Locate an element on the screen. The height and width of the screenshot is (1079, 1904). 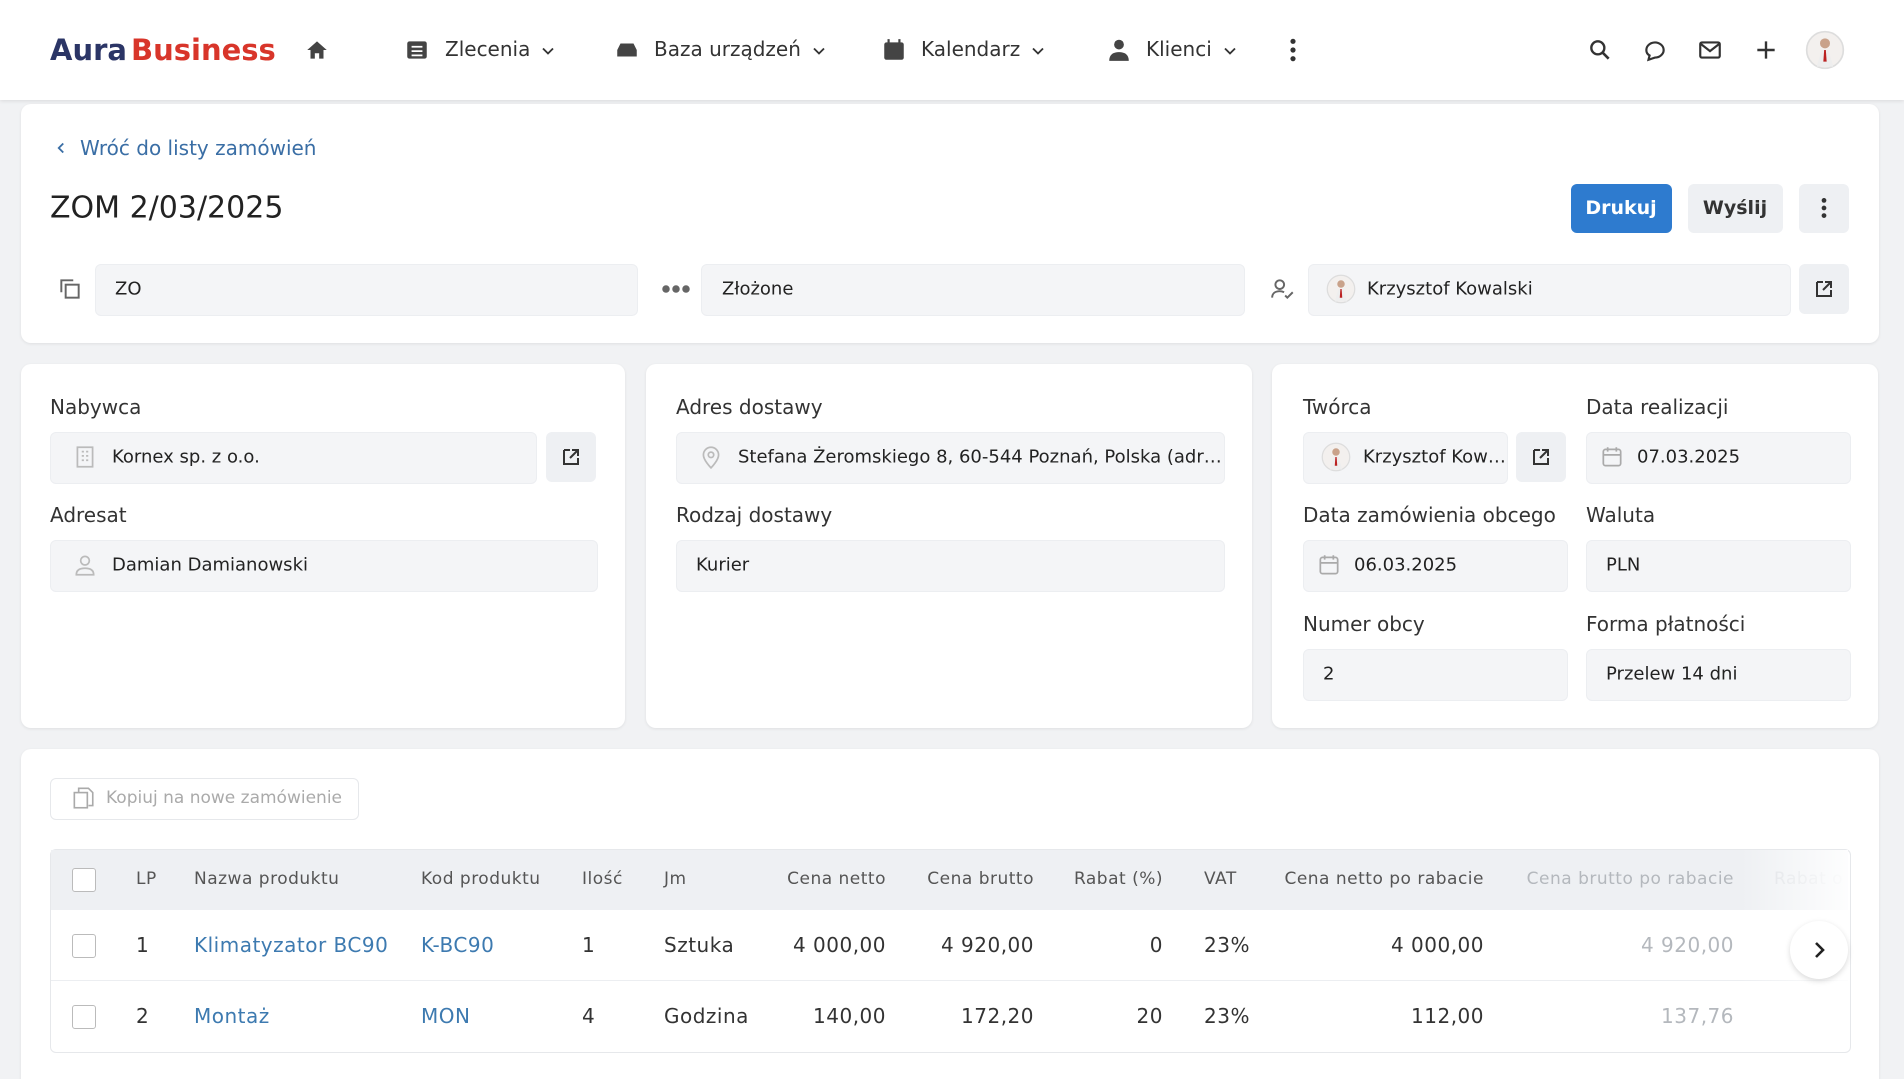
product-link: Montaż is located at coordinates (232, 1016).